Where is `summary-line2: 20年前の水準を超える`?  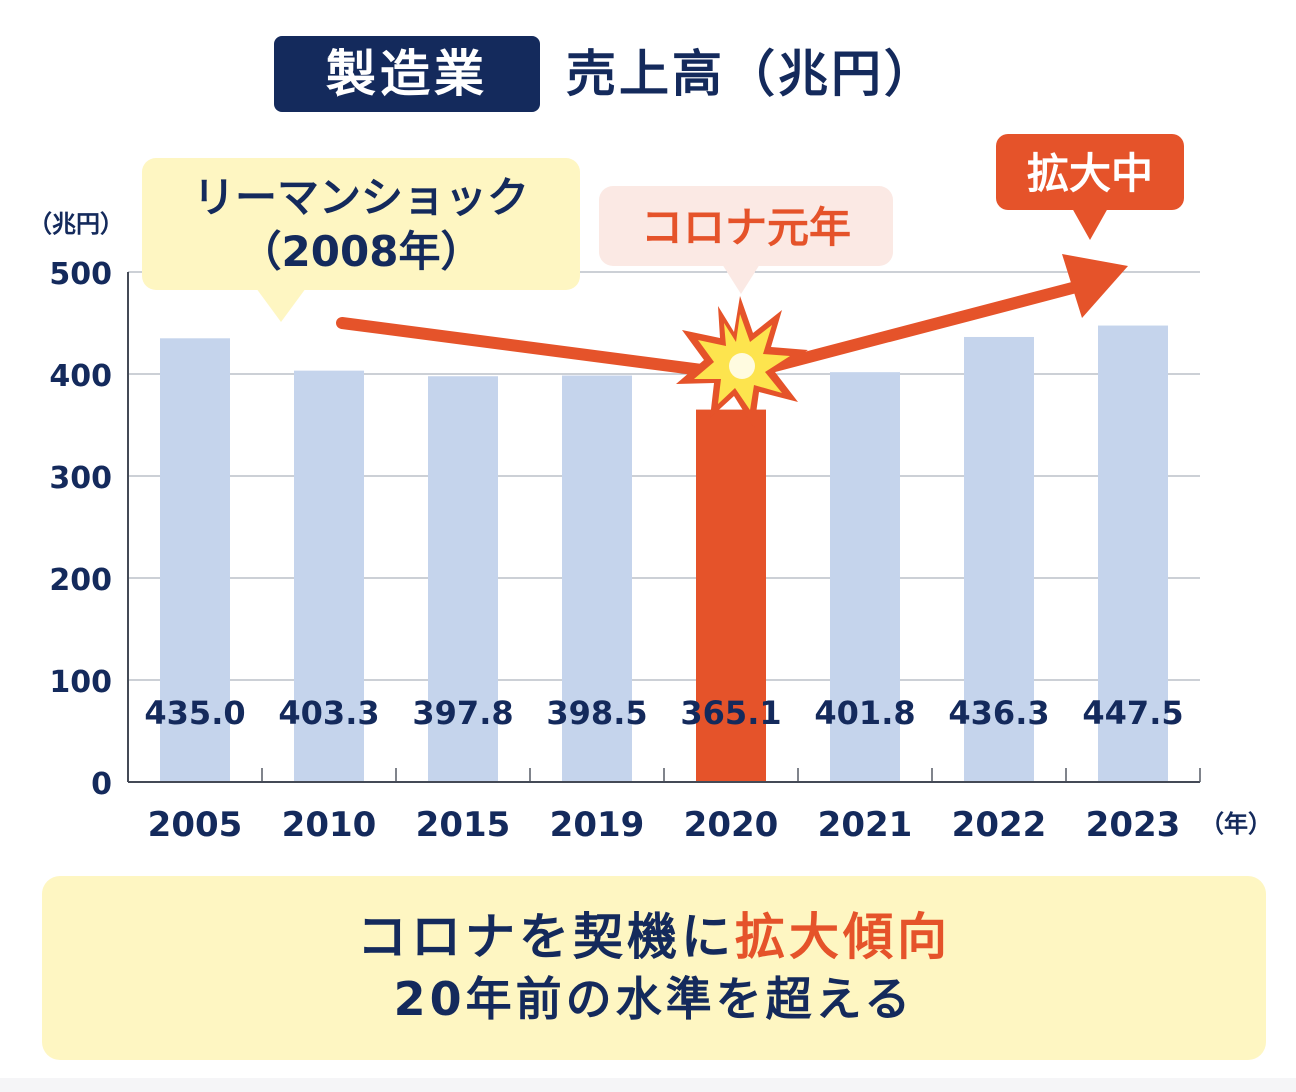 summary-line2: 20年前の水準を超える is located at coordinates (654, 999).